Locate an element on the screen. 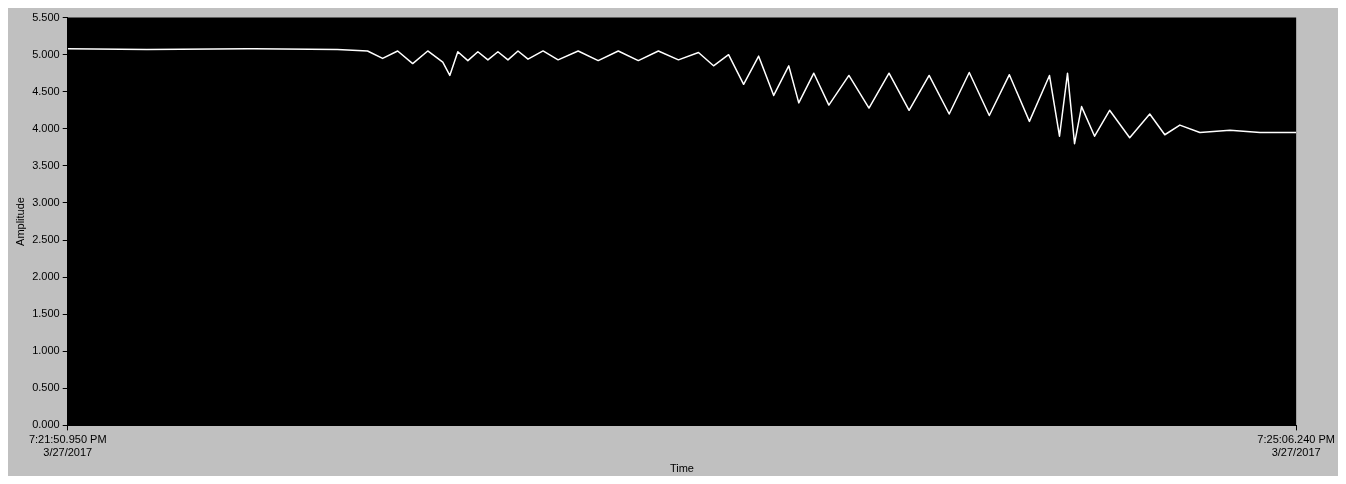  y-tick-label: 2.500 is located at coordinates (46, 239).